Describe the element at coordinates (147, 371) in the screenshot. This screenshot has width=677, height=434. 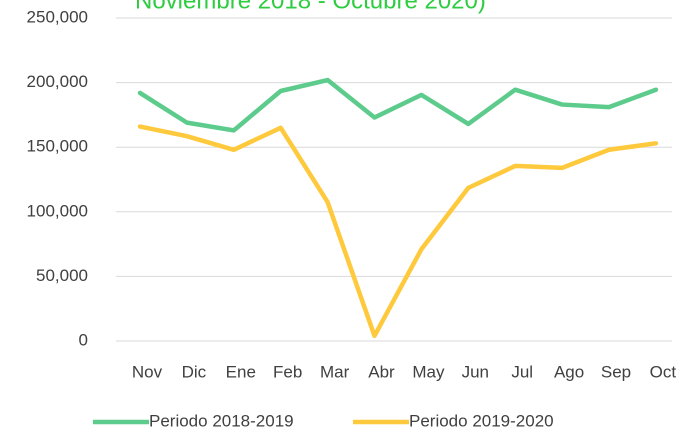
I see `x-tick-label: Nov` at that location.